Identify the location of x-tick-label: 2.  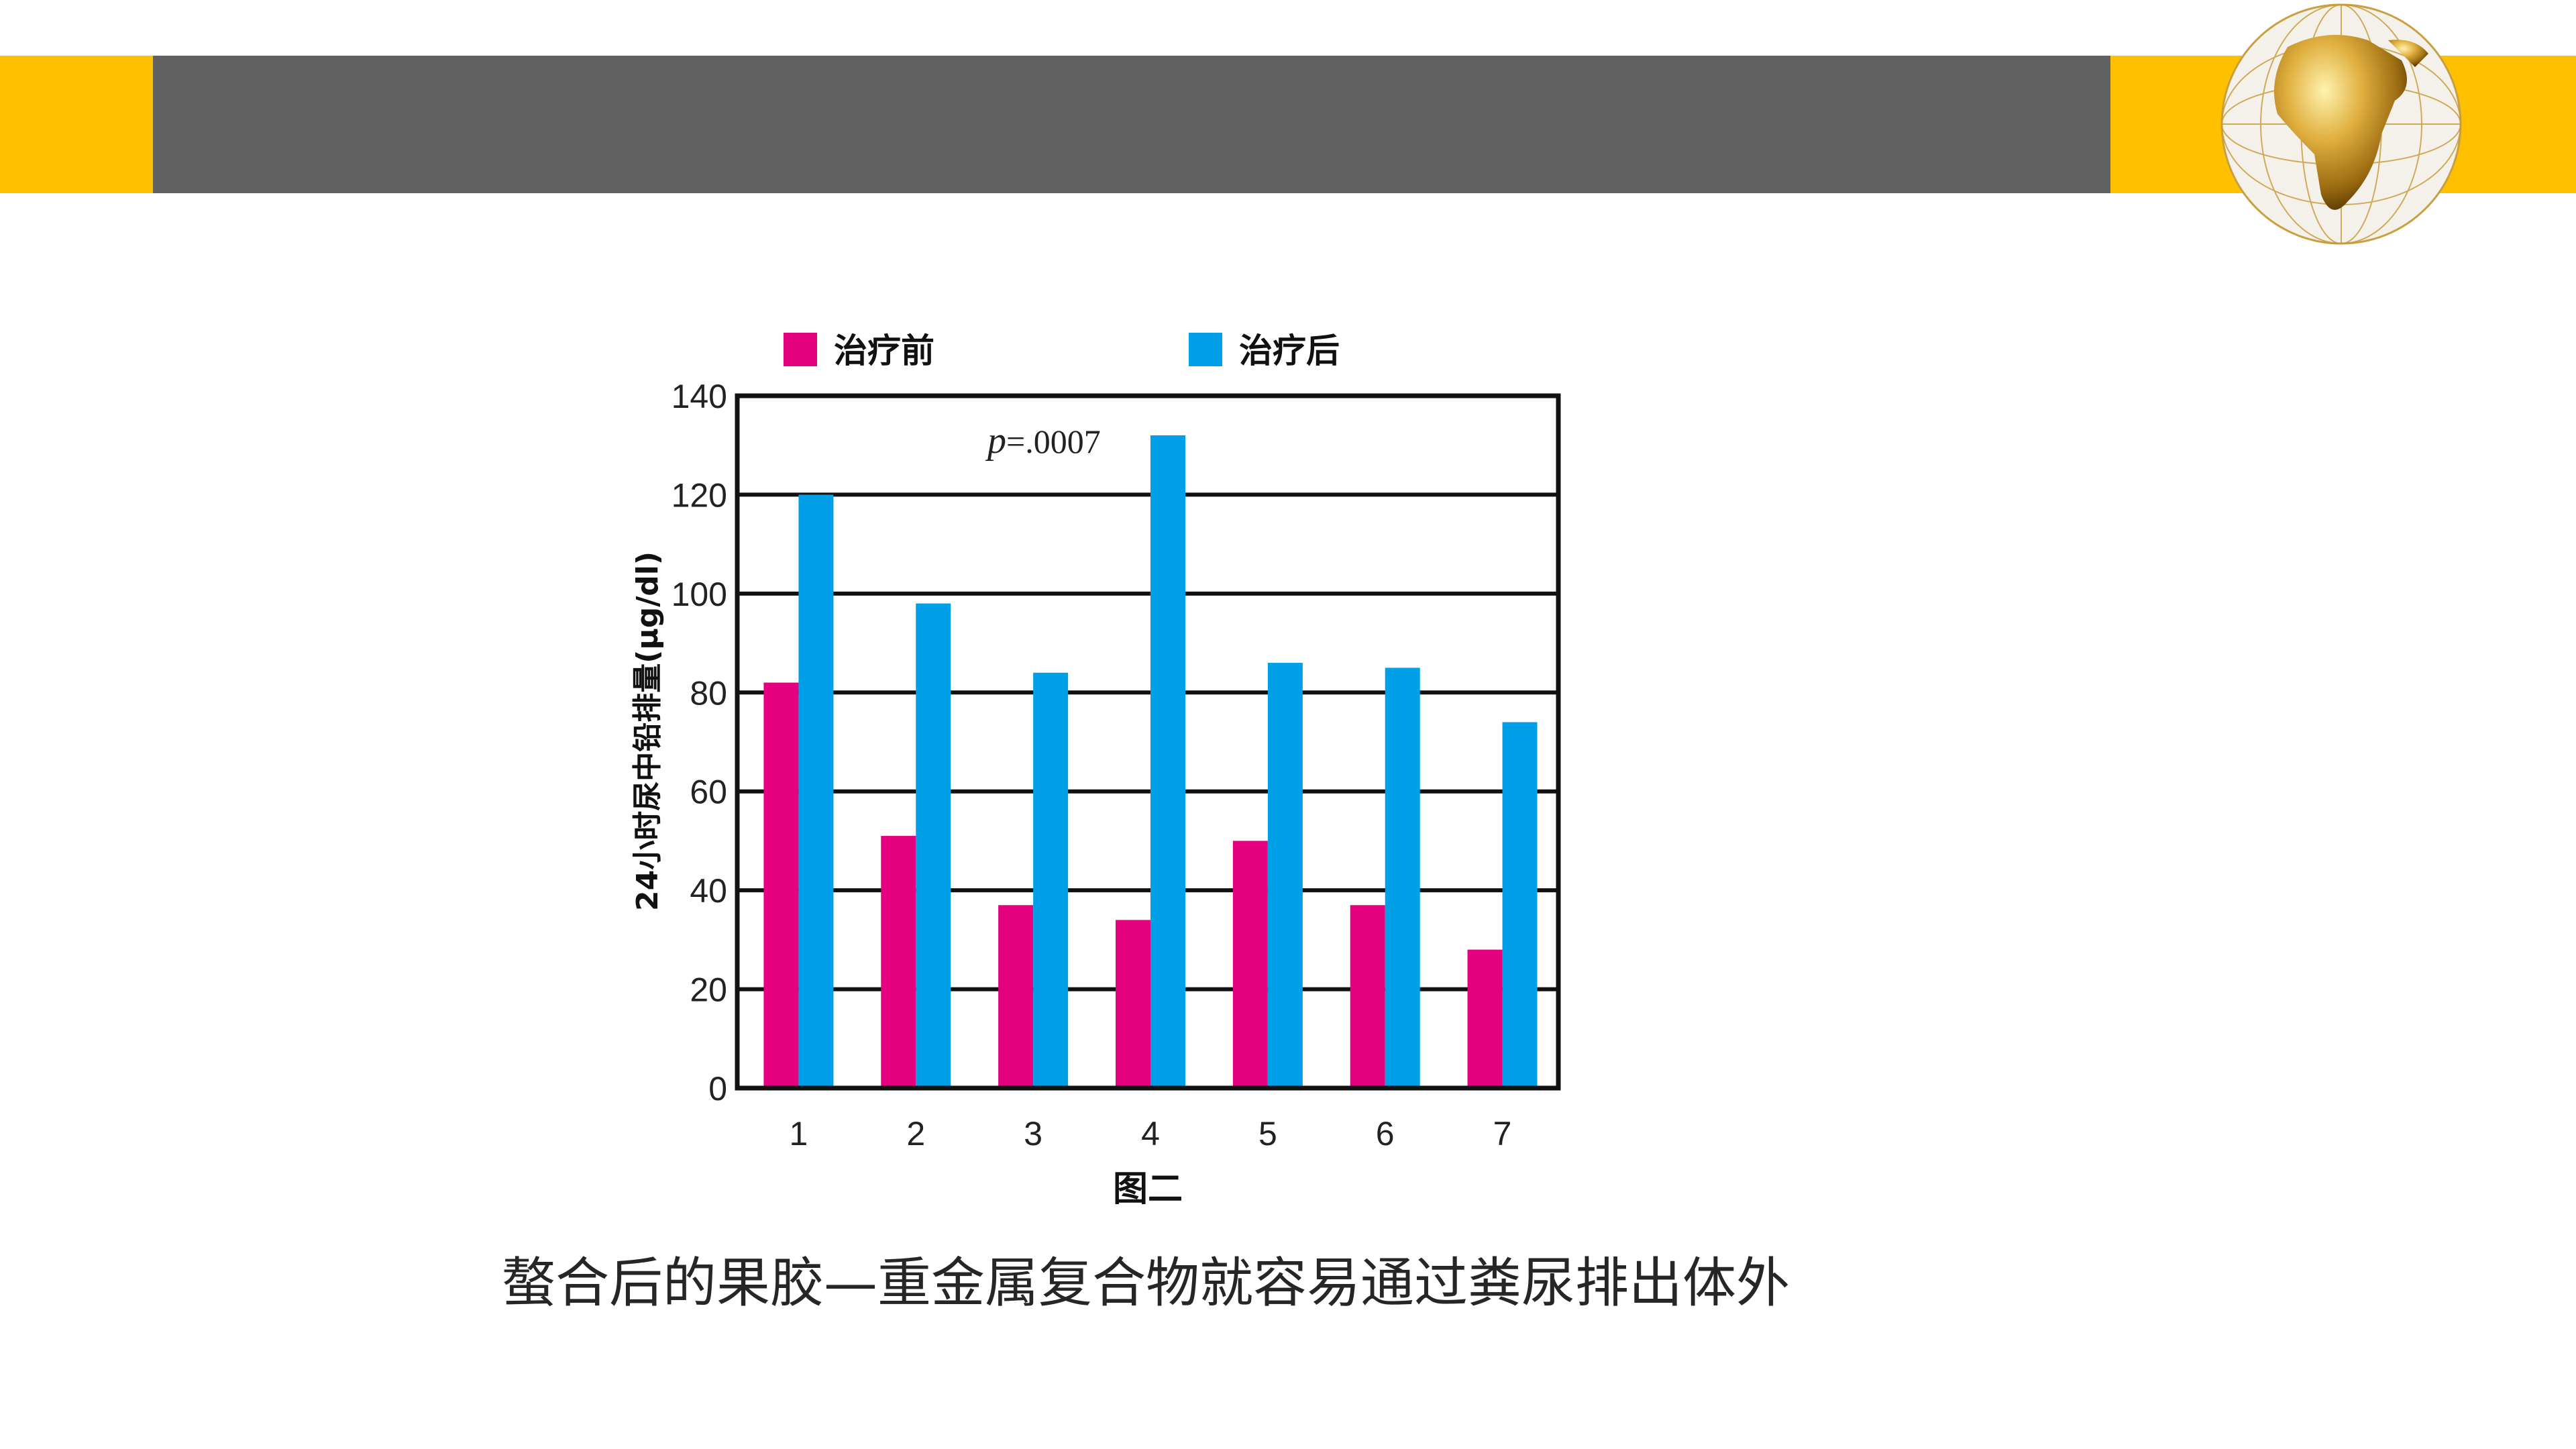
(915, 1133).